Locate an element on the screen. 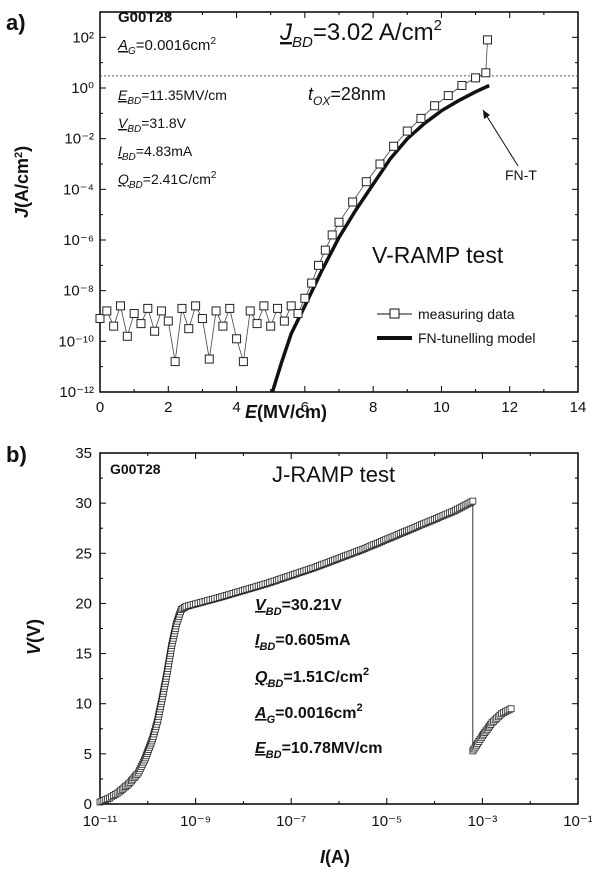 The height and width of the screenshot is (875, 592). panel-a-x-tick-labels: 0 2 4 6 8 10 12 14 is located at coordinates (341, 407).